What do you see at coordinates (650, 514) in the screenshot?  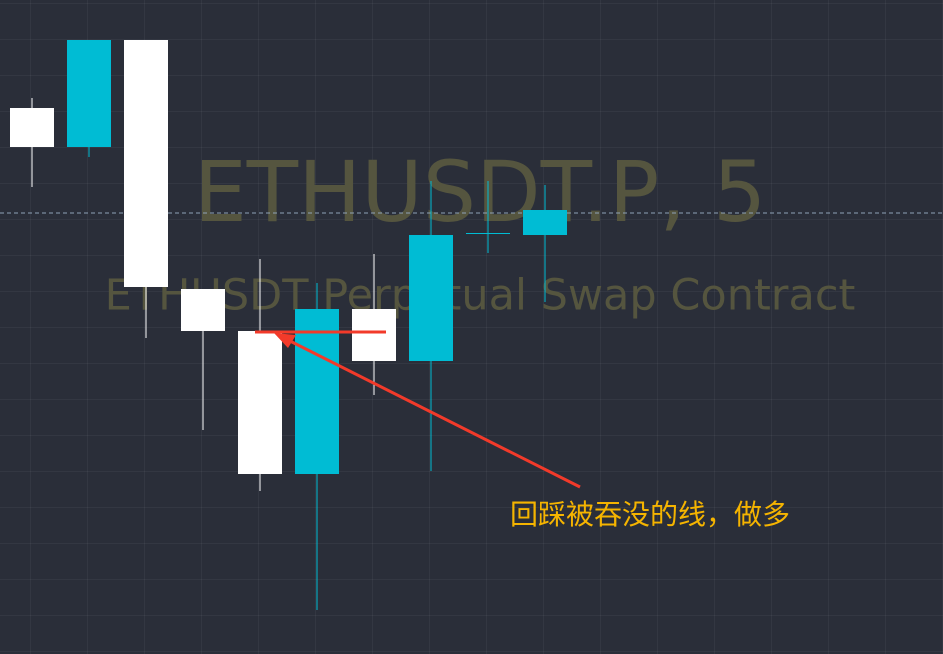 I see `annotation: 回踩被吞没的线，做多` at bounding box center [650, 514].